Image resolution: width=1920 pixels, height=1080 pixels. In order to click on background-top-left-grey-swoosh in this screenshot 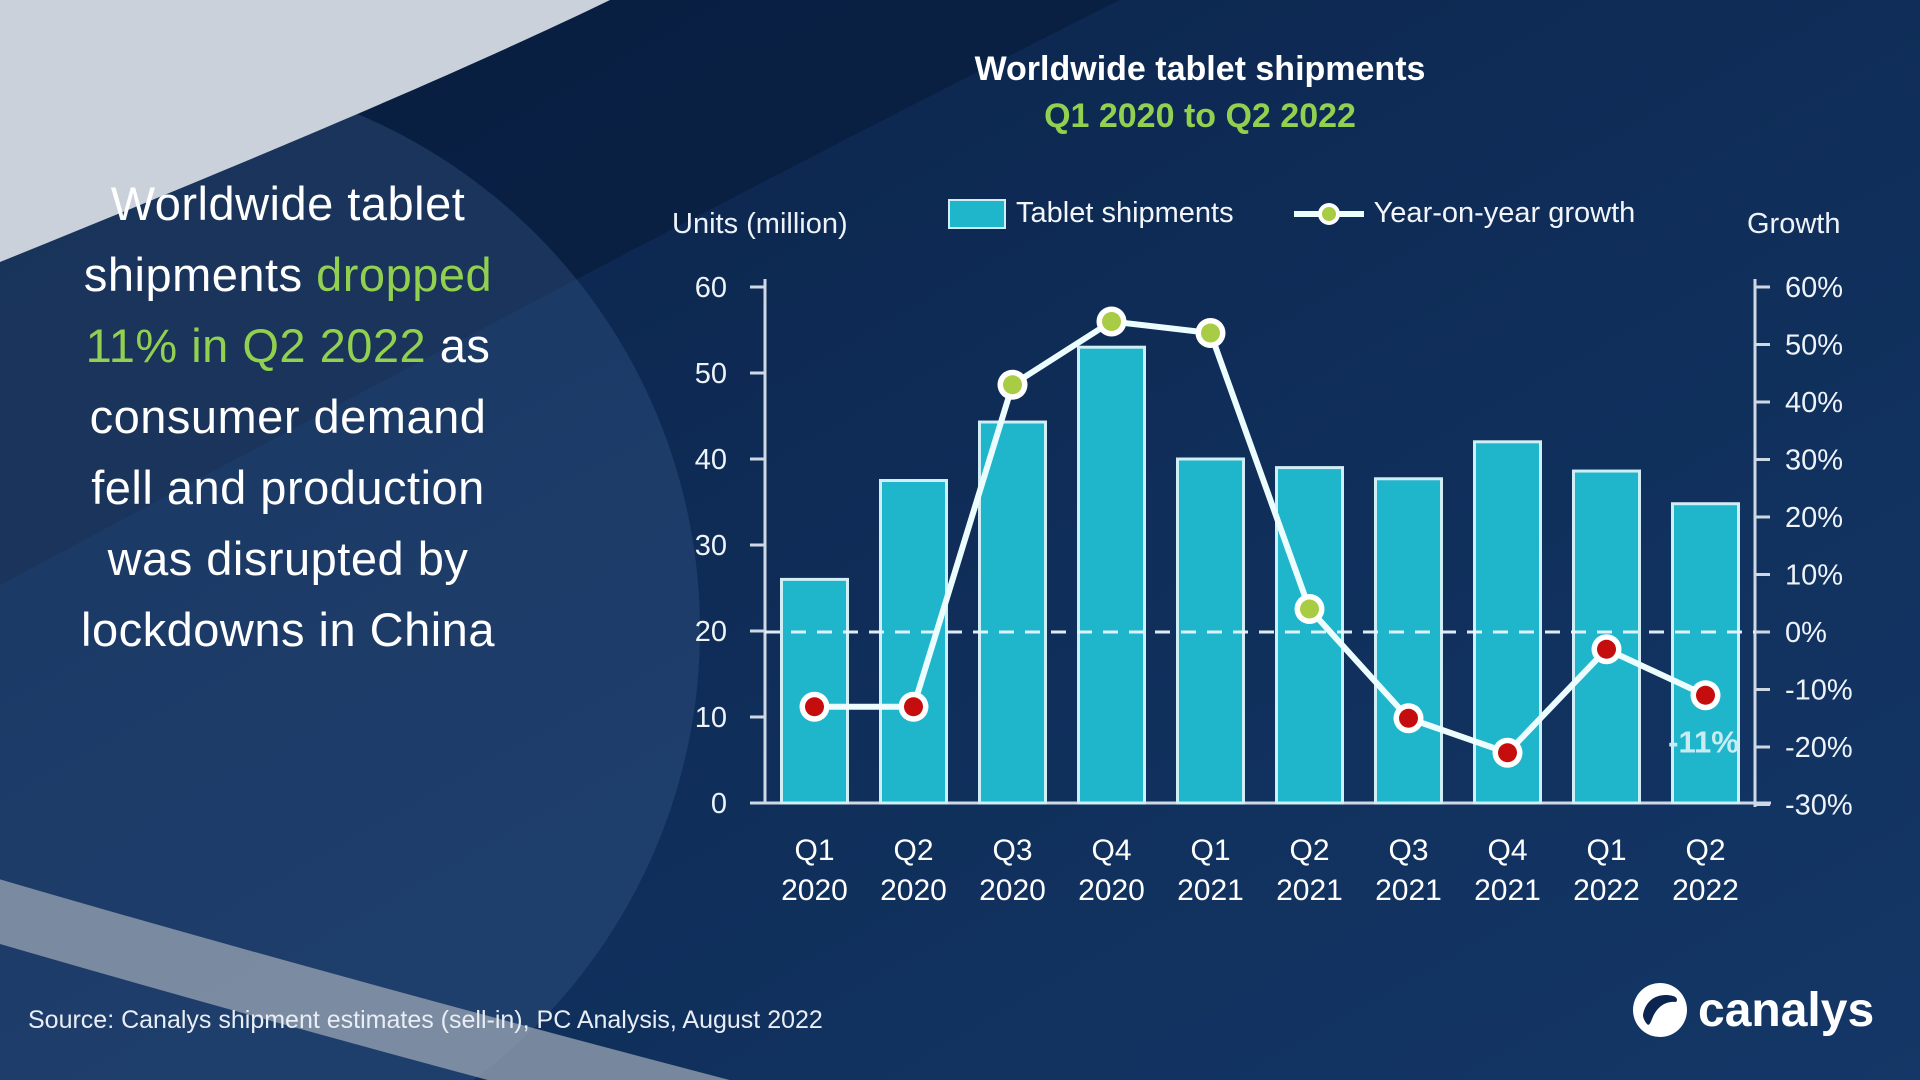, I will do `click(305, 131)`.